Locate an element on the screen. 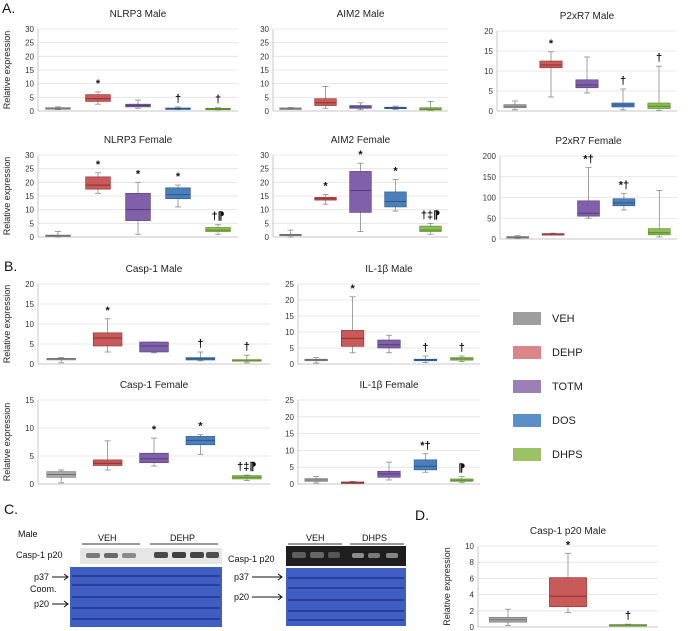 This screenshot has height=631, width=700. blot-right-group-1: VEH is located at coordinates (315, 538).